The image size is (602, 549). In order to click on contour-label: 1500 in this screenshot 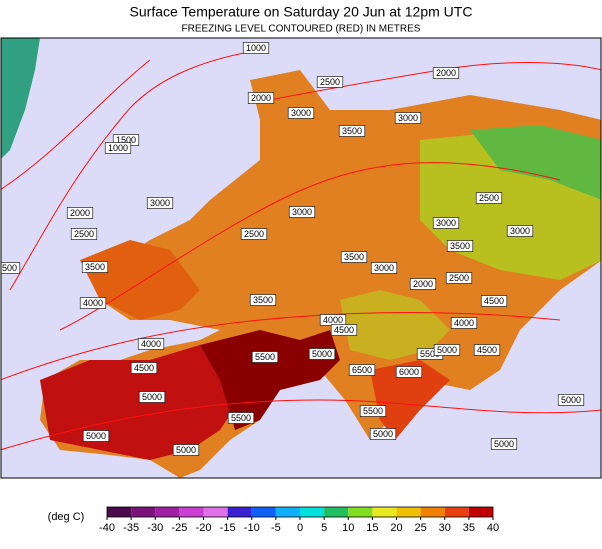, I will do `click(126, 140)`.